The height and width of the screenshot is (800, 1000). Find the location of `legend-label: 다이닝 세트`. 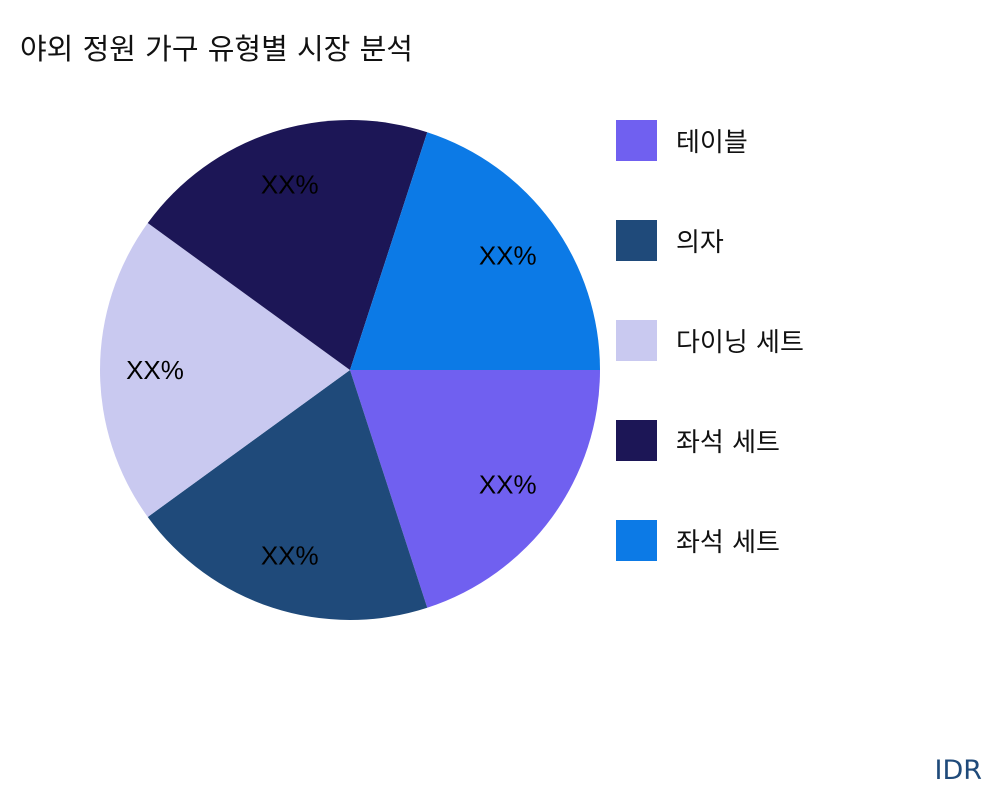

legend-label: 다이닝 세트 is located at coordinates (740, 342).